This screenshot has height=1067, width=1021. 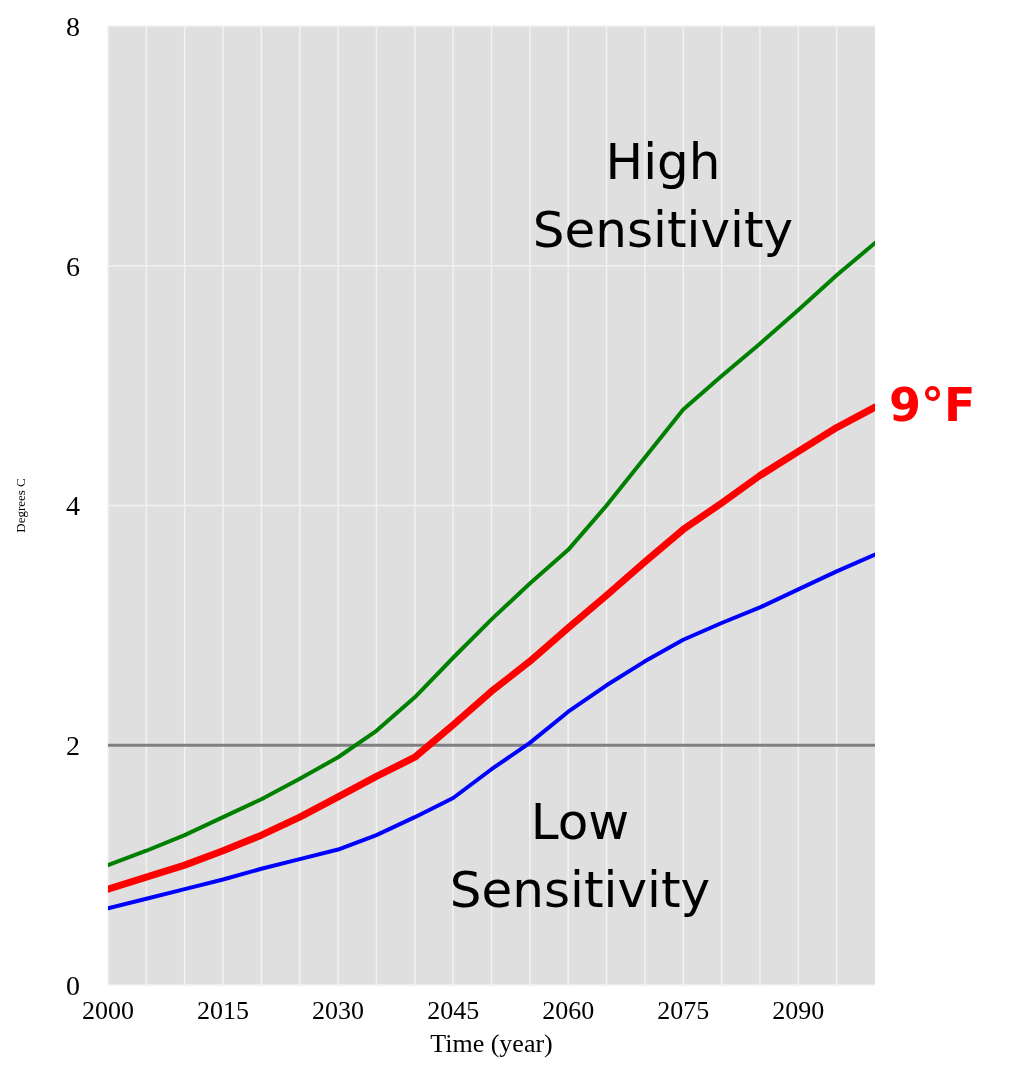 What do you see at coordinates (73, 746) in the screenshot?
I see `y-tick-label: 2` at bounding box center [73, 746].